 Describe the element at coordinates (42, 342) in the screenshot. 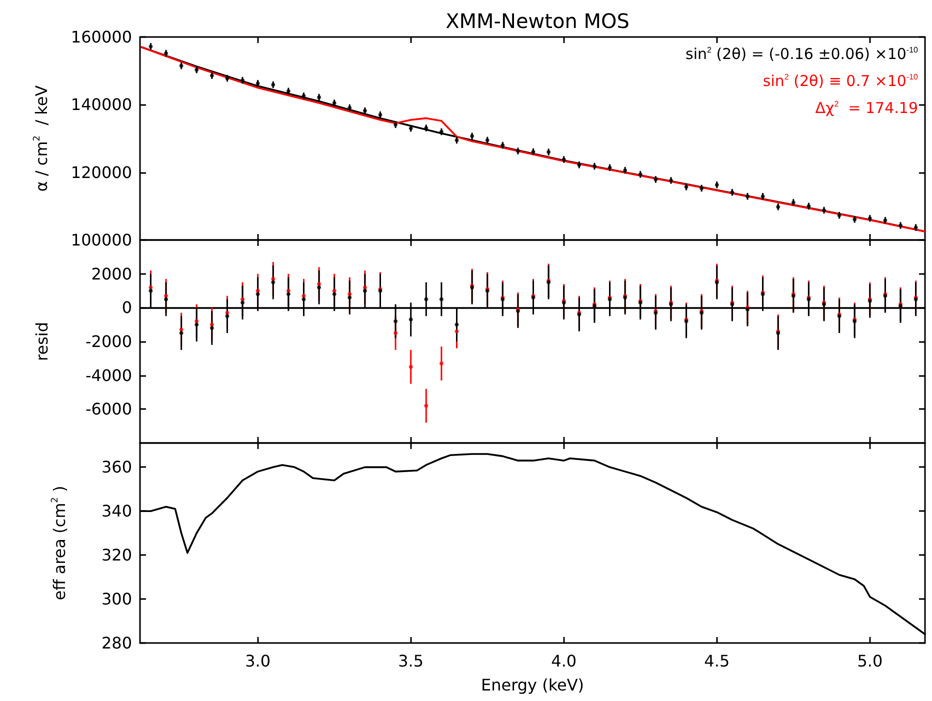

I see `y-axis-title: resid` at that location.